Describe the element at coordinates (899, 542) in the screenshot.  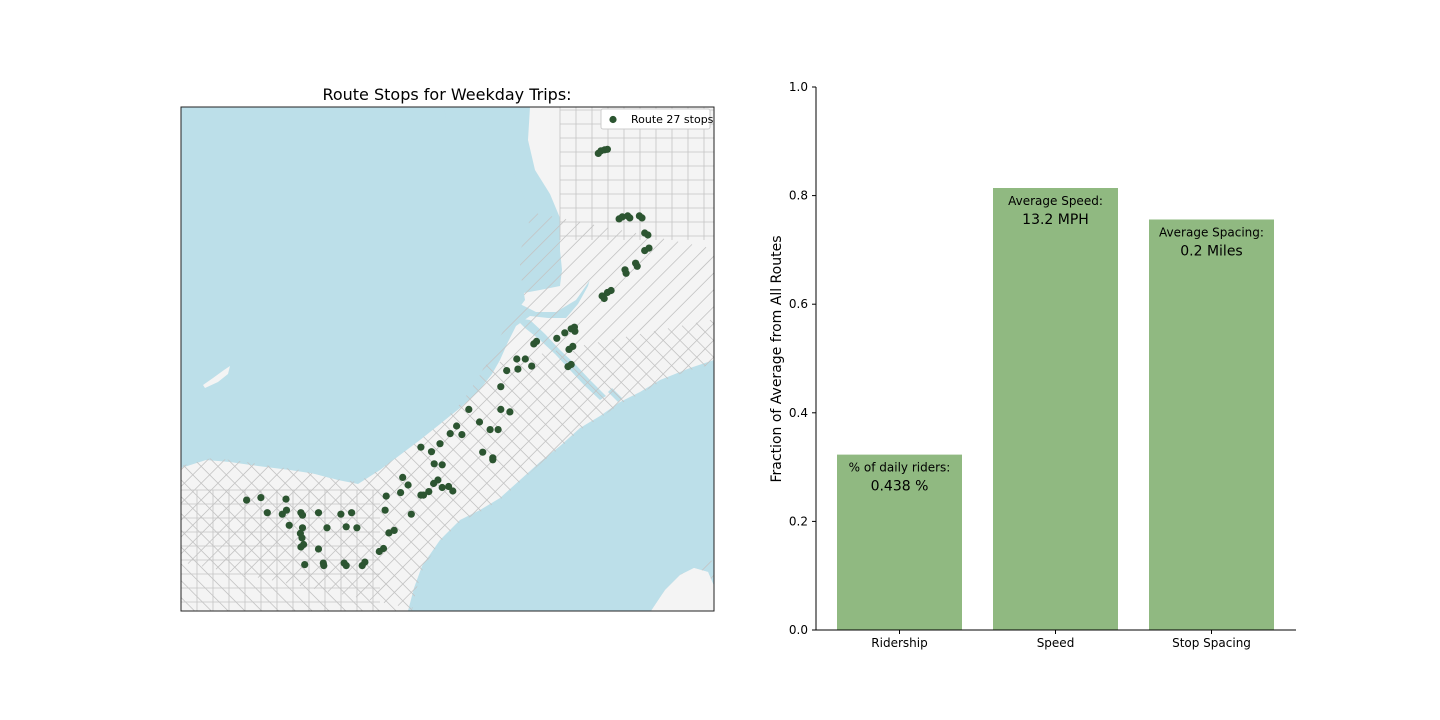
I see `bar-ridership` at that location.